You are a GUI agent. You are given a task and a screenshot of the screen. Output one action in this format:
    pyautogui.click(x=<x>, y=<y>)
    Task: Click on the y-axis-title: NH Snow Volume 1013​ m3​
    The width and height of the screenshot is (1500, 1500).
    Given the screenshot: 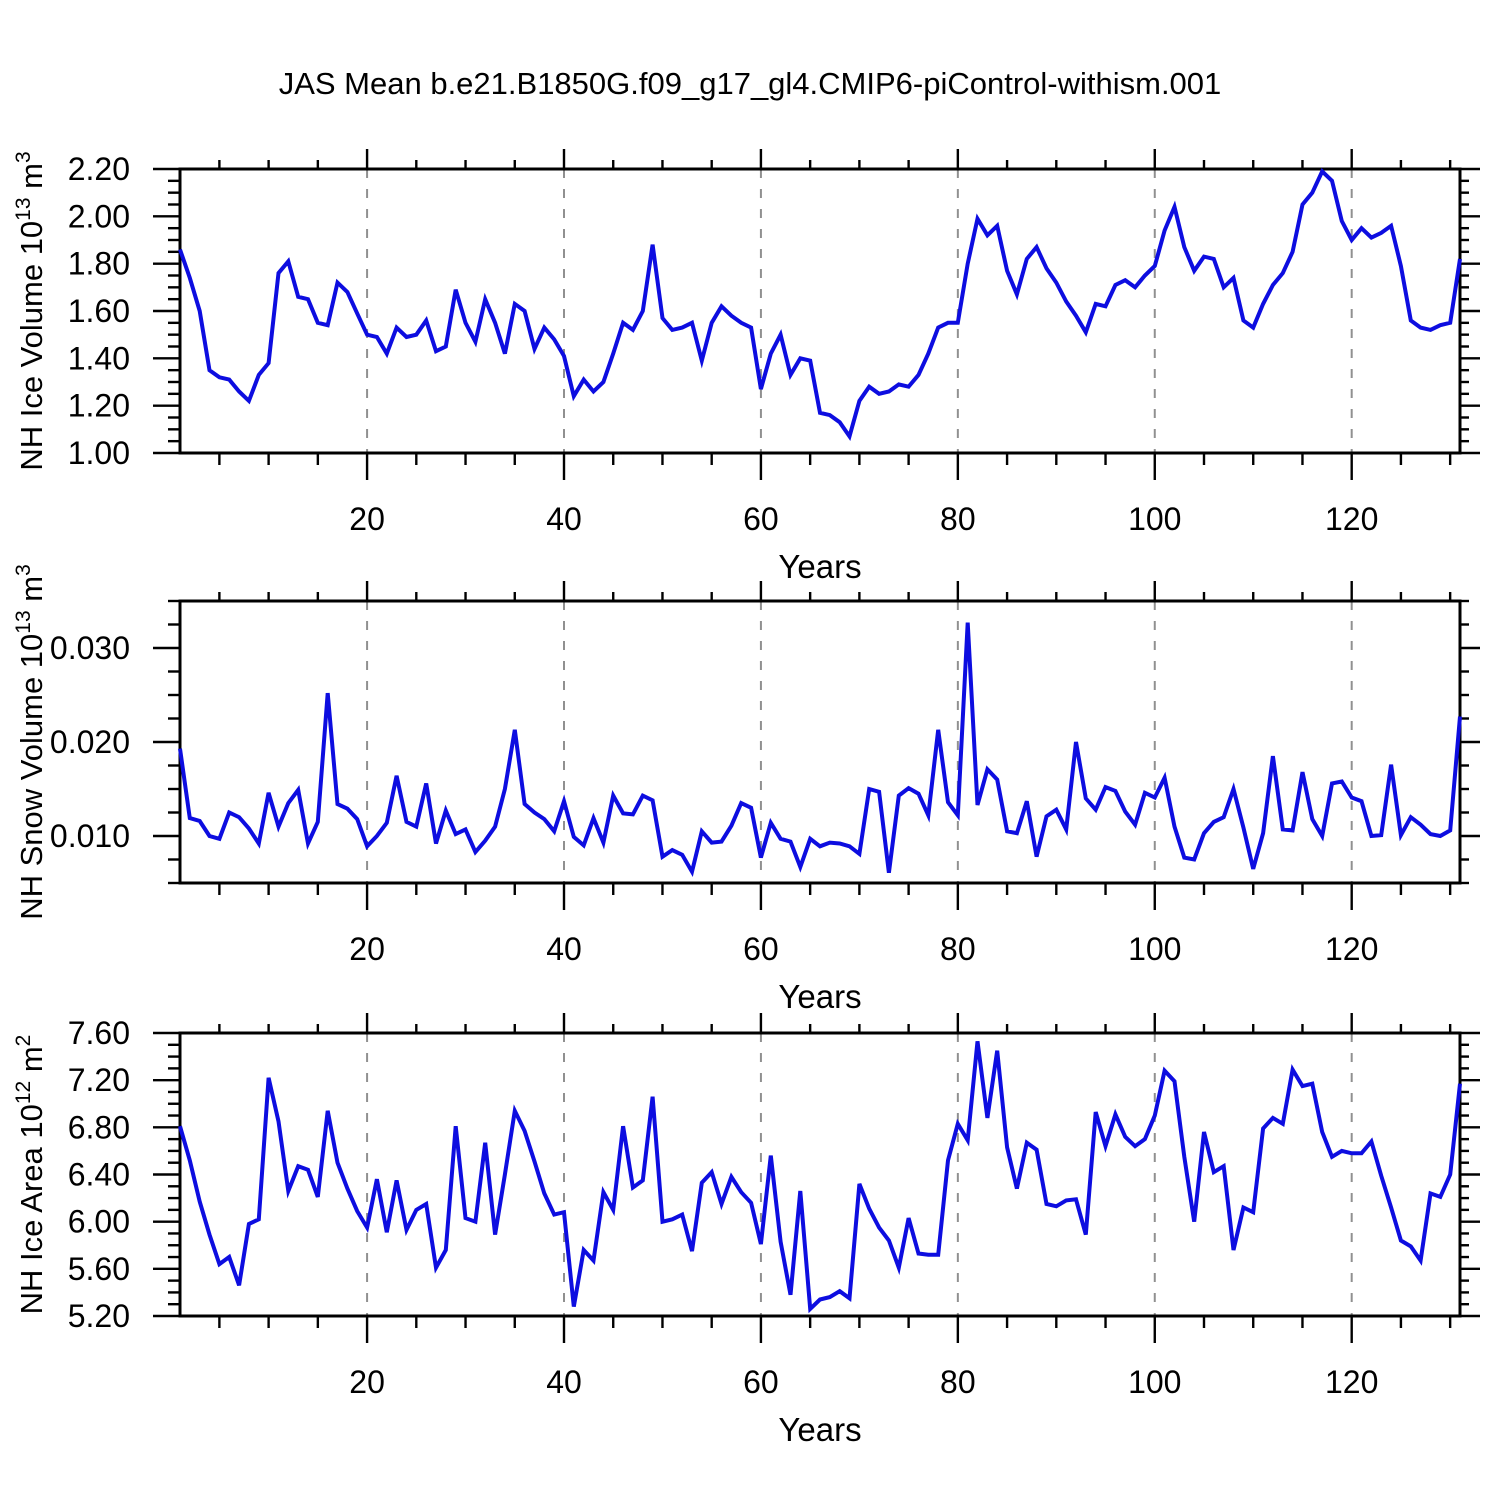 What is the action you would take?
    pyautogui.click(x=30, y=742)
    